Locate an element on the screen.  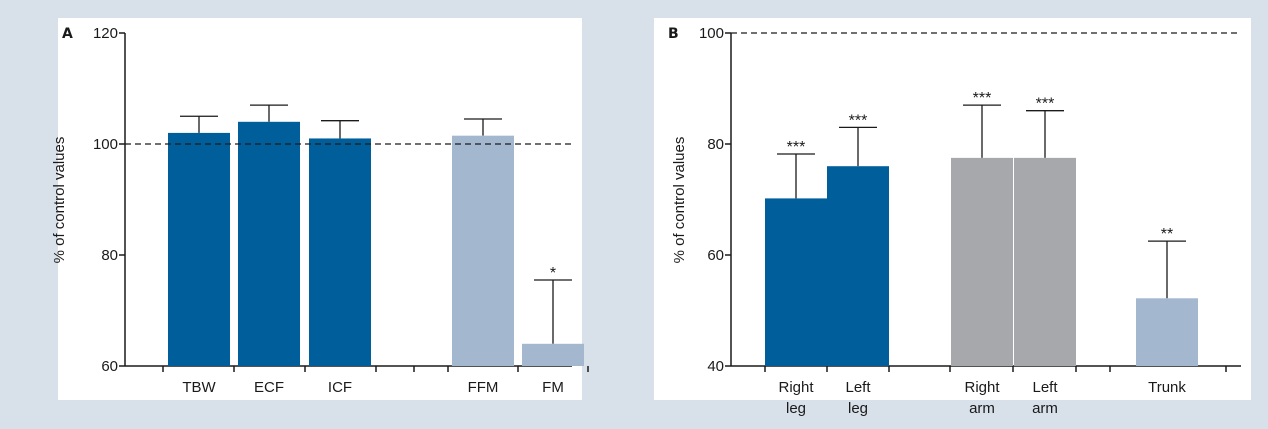
y-tick-label-b-60: 60 is located at coordinates (715, 255).